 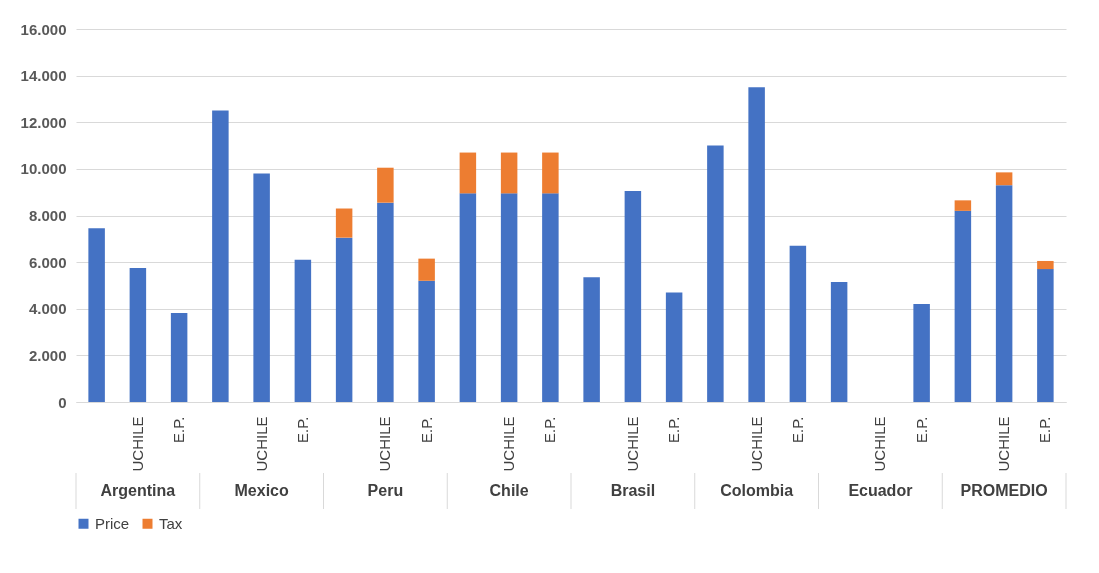 I want to click on text: Argentina, so click(x=138, y=490).